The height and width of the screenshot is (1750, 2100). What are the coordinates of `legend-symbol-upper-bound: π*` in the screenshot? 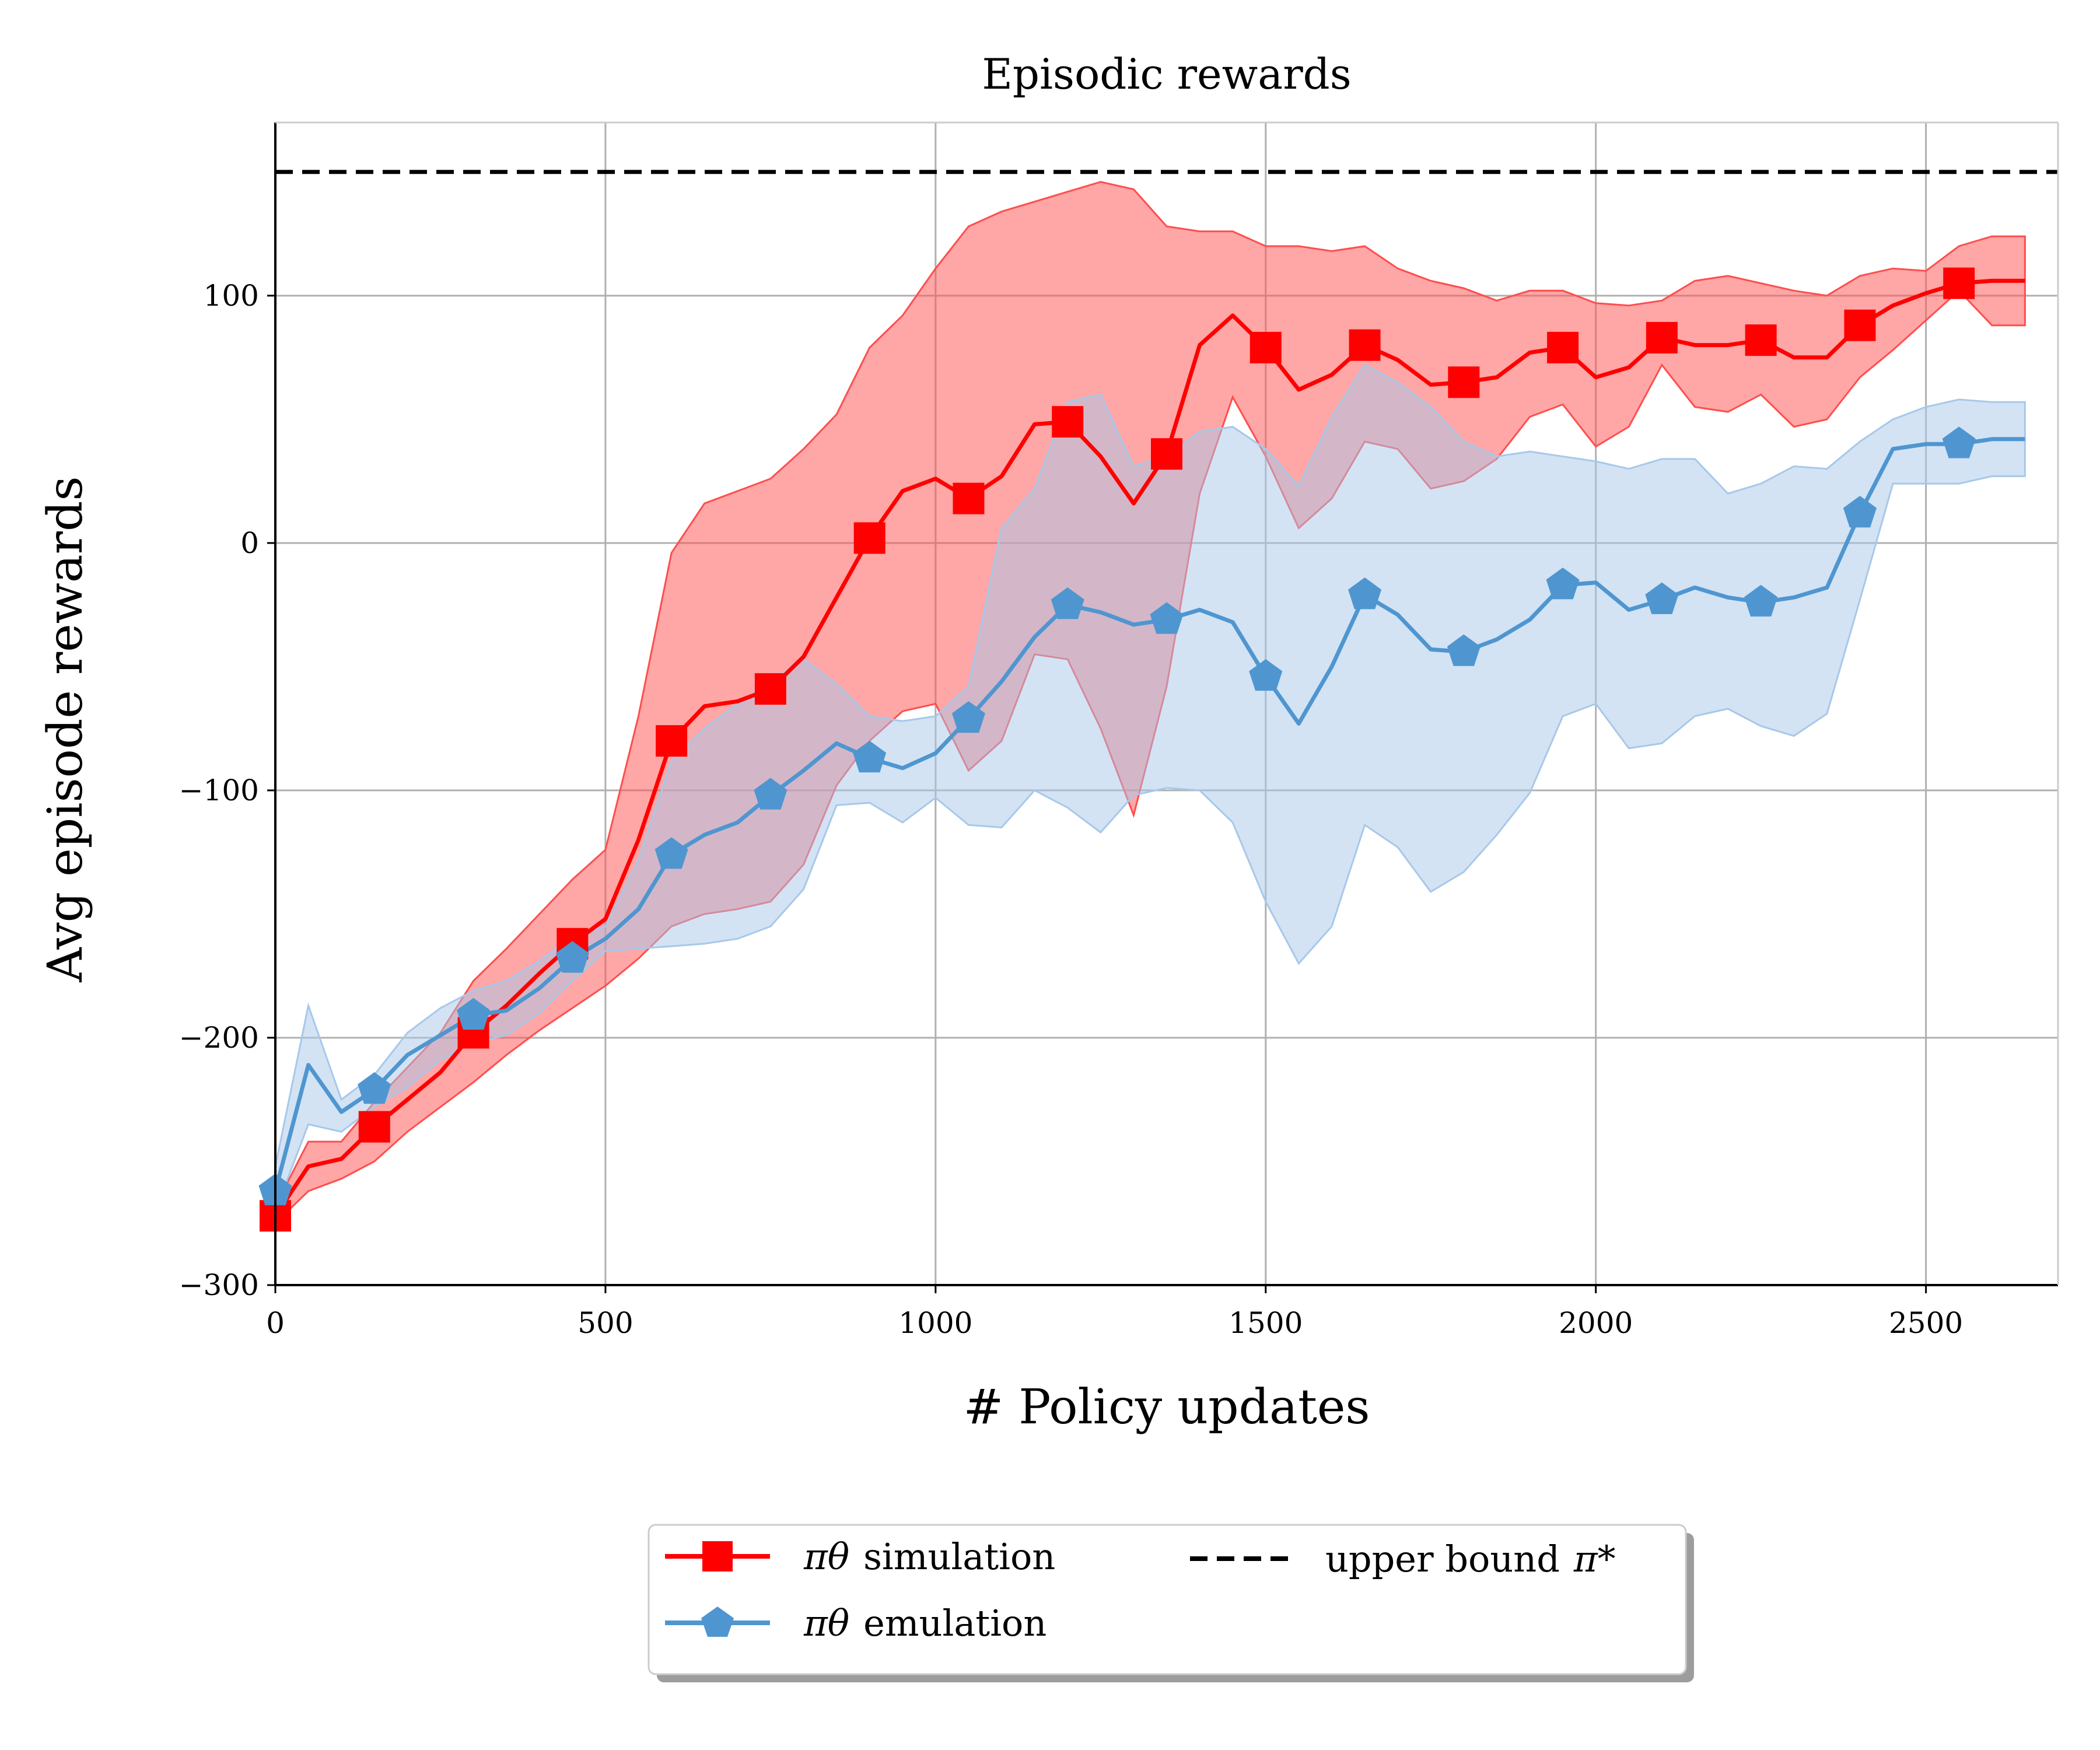 It's located at (1594, 1559).